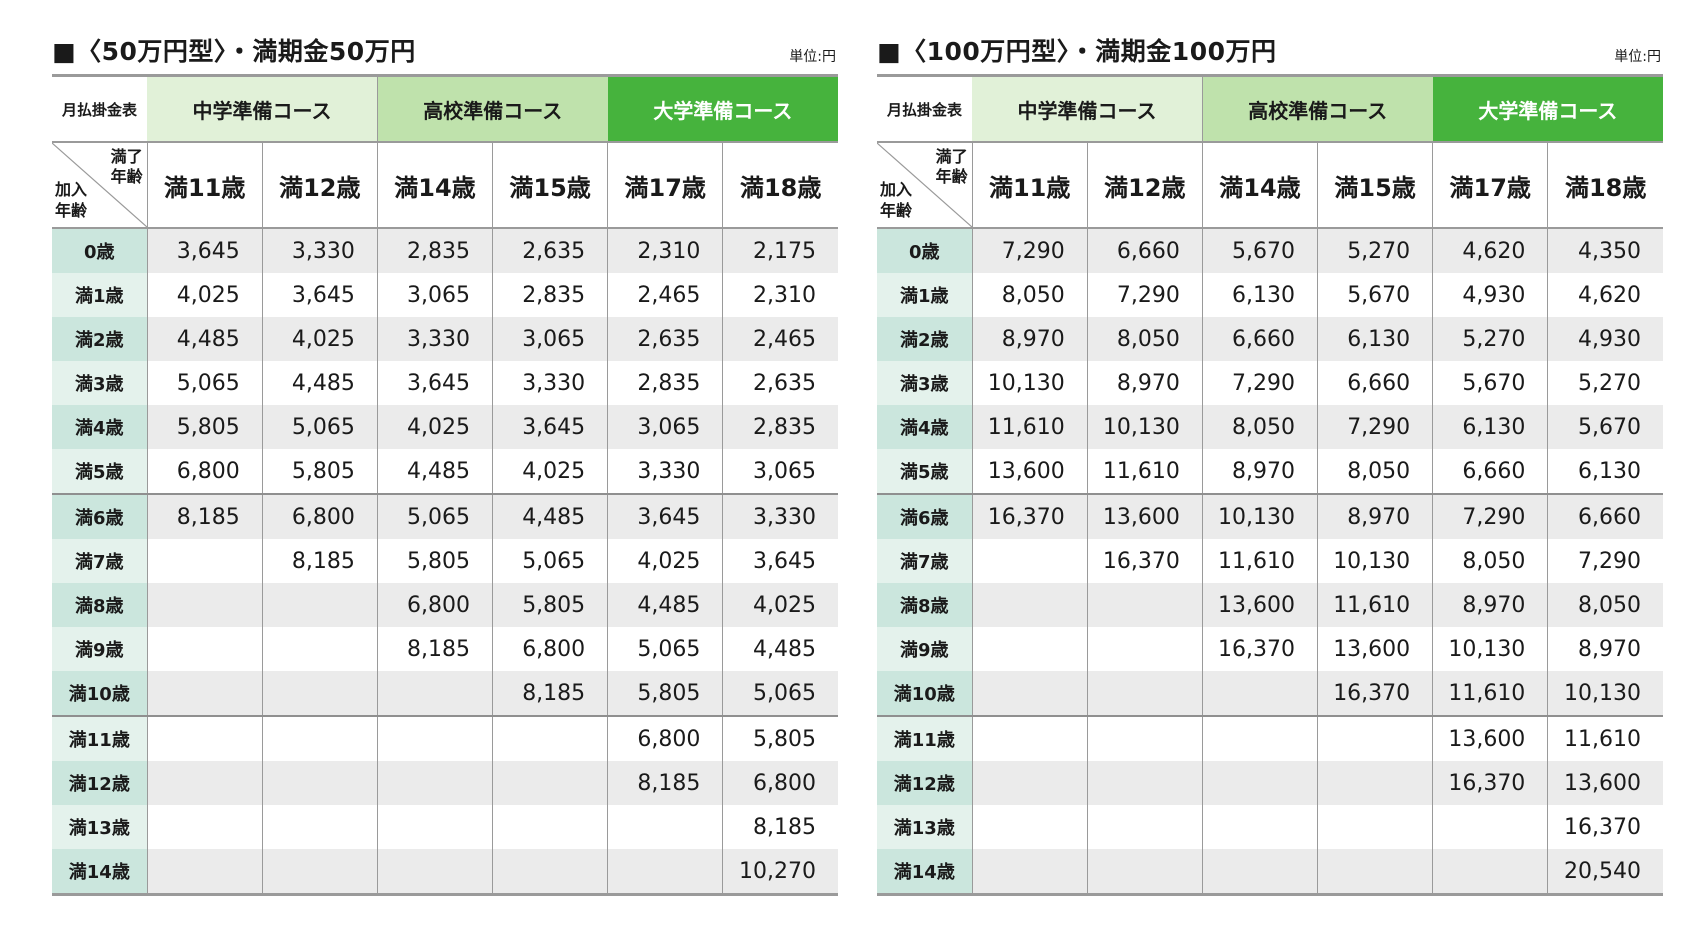 Image resolution: width=1700 pixels, height=940 pixels. I want to click on table-row: 満11歳 13,600 11,610, so click(1270, 738).